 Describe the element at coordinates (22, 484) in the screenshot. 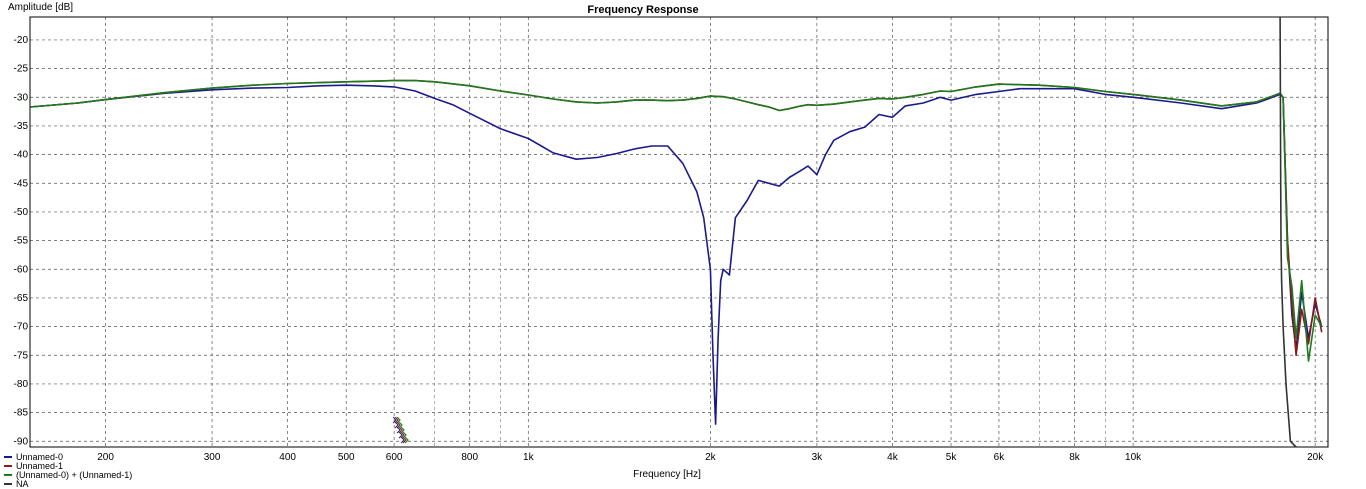

I see `legend-label: NA` at that location.